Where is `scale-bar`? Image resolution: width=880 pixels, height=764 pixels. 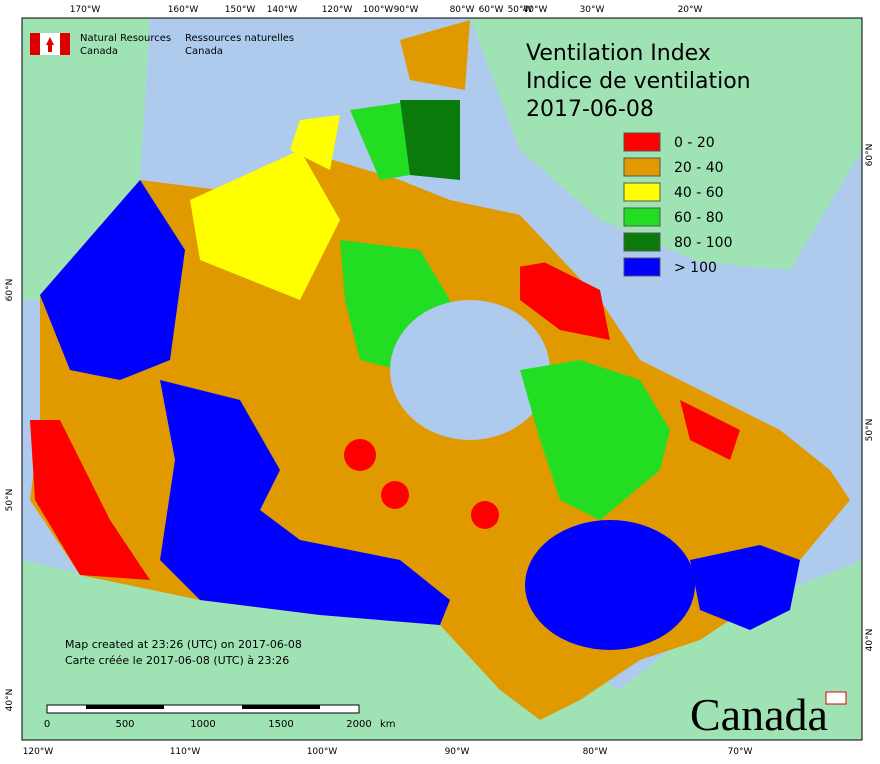 scale-bar is located at coordinates (203, 709).